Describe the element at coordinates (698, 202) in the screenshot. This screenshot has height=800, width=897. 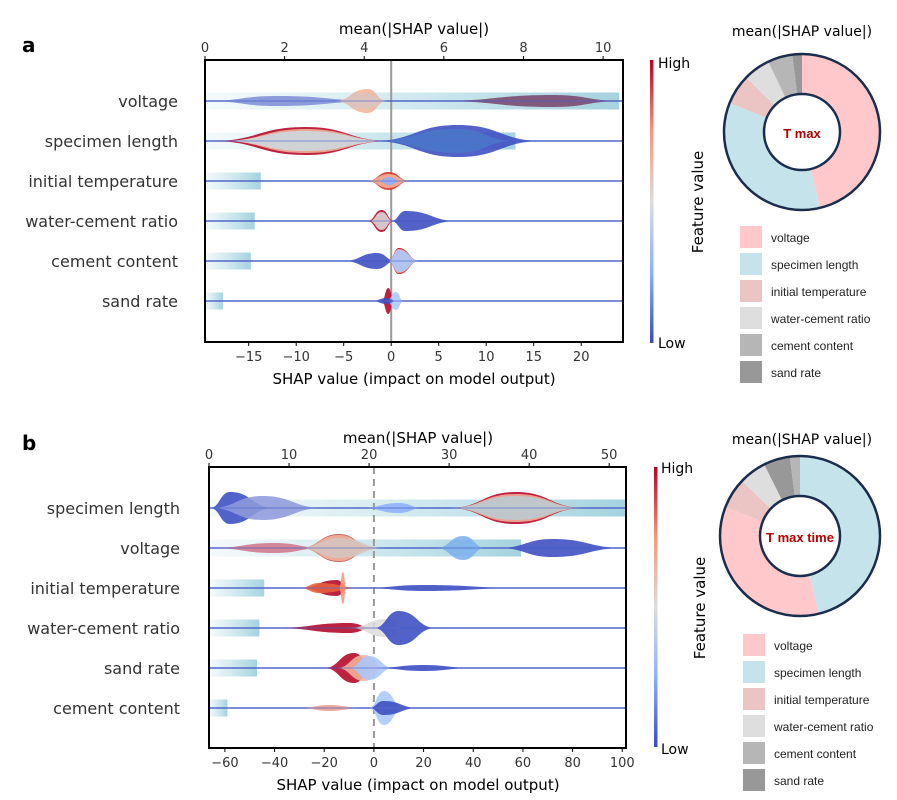
I see `colorbar-title: Feature value` at that location.